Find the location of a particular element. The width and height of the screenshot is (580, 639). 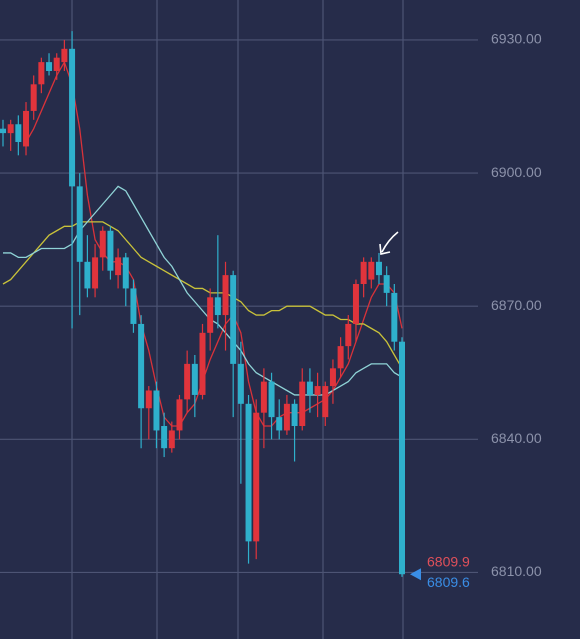

y-tick-label: 6840.00 is located at coordinates (516, 438).